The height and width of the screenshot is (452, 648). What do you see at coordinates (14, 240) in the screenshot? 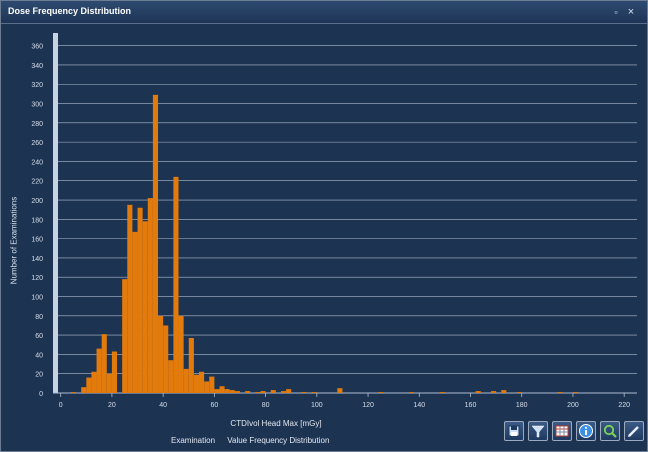
I see `y-axis-label: Number of Examinations` at bounding box center [14, 240].